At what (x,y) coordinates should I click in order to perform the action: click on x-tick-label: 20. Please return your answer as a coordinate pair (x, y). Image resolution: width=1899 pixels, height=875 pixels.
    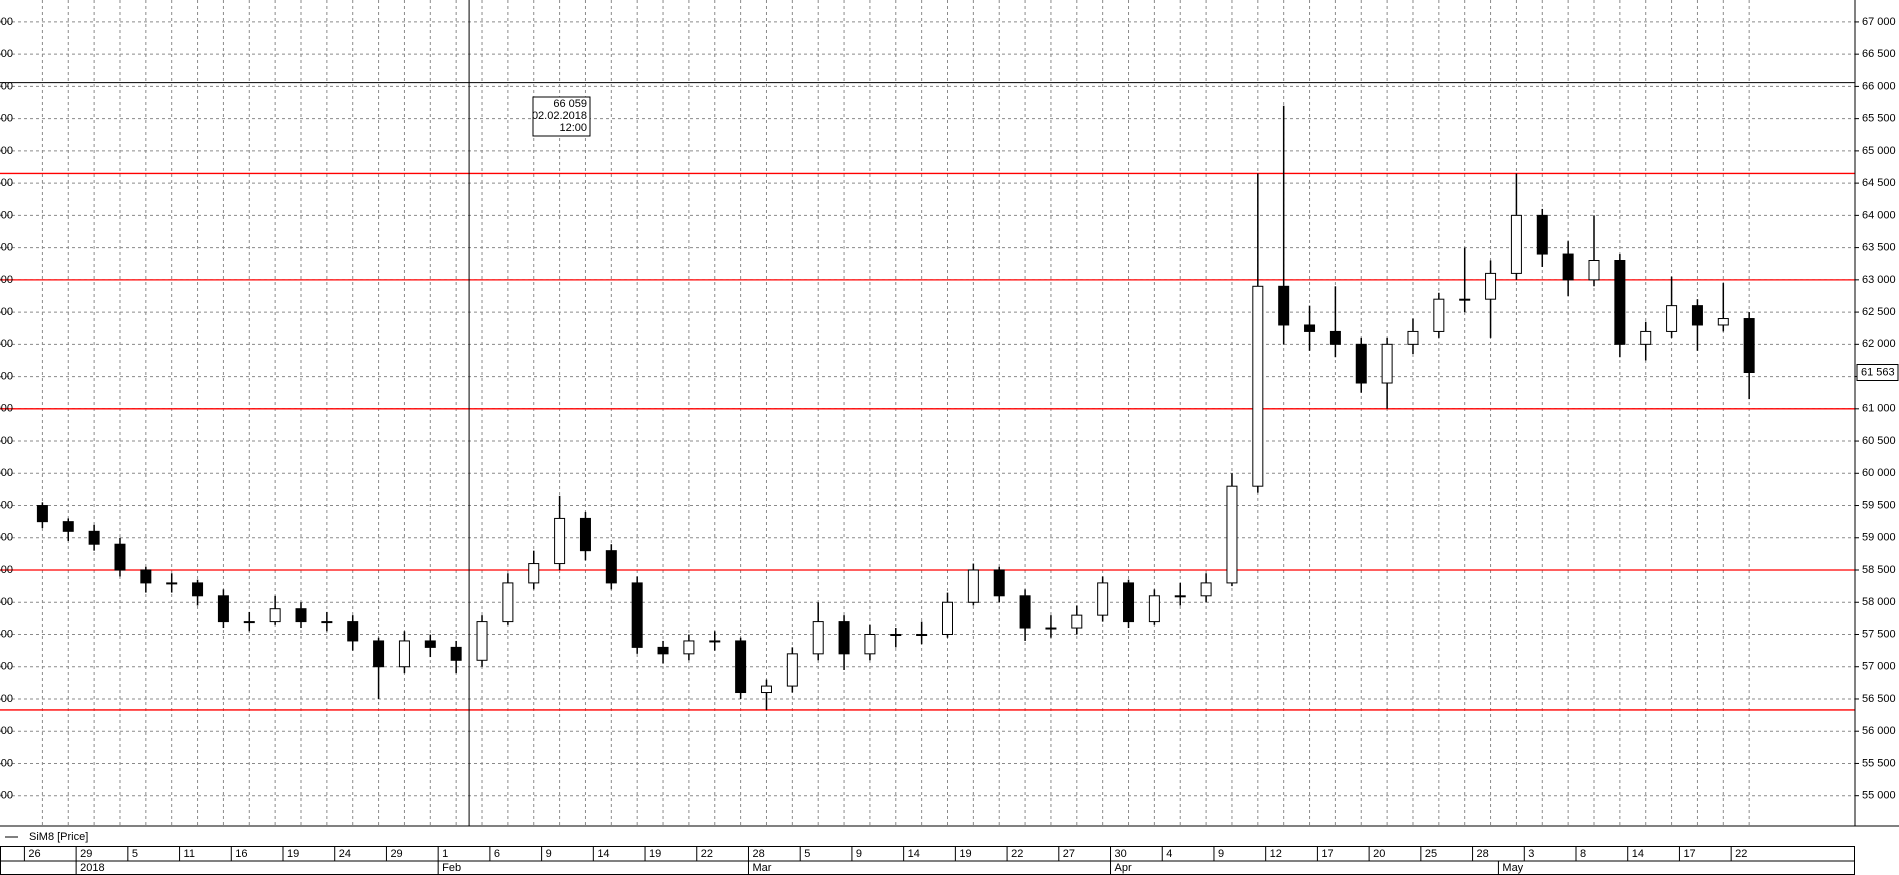
    Looking at the image, I should click on (1379, 854).